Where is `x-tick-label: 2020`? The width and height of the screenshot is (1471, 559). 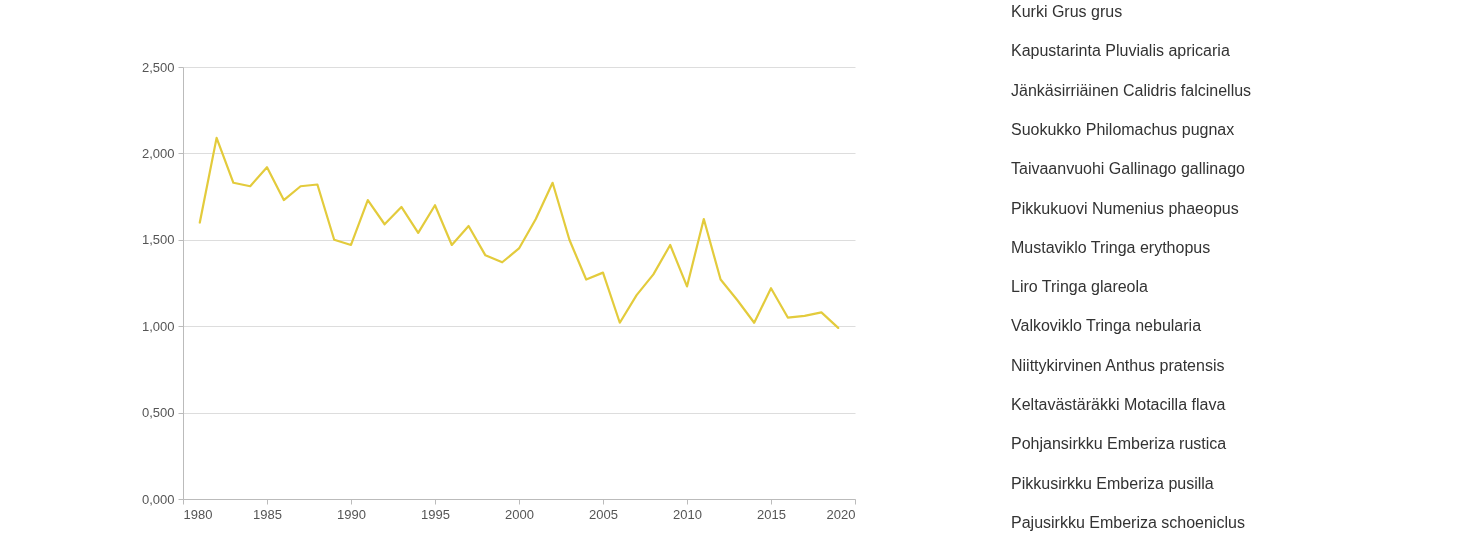
x-tick-label: 2020 is located at coordinates (841, 514).